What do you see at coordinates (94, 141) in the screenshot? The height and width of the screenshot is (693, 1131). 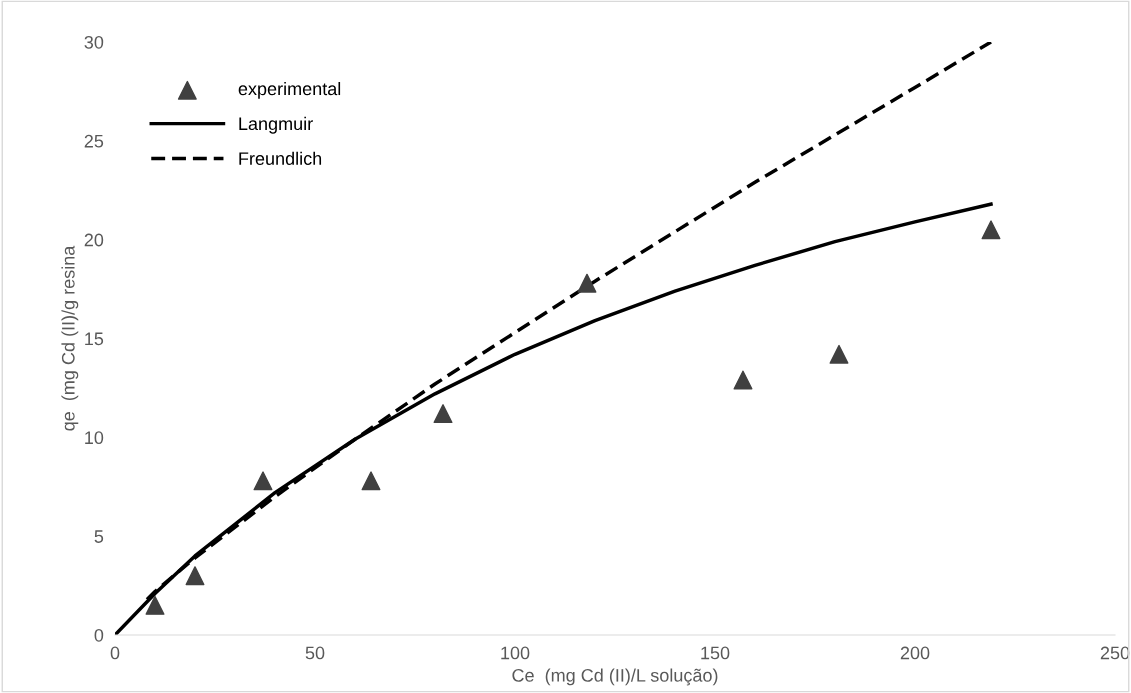 I see `y-tick-label: 25` at bounding box center [94, 141].